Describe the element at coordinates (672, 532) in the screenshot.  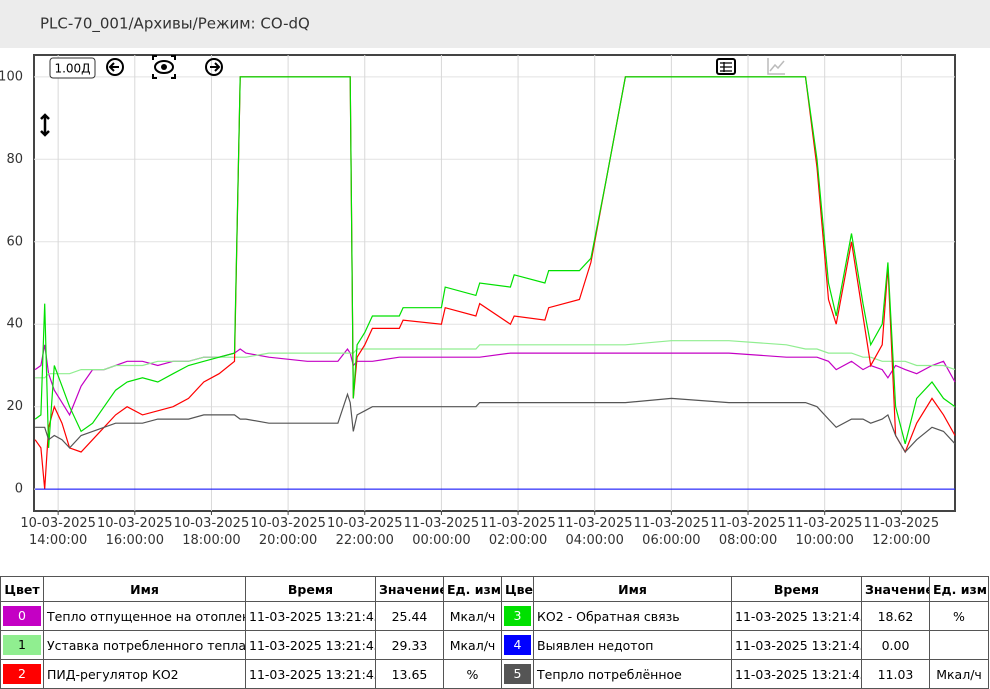
I see `x-tick-label: 11-03-2025 06:00:00` at that location.